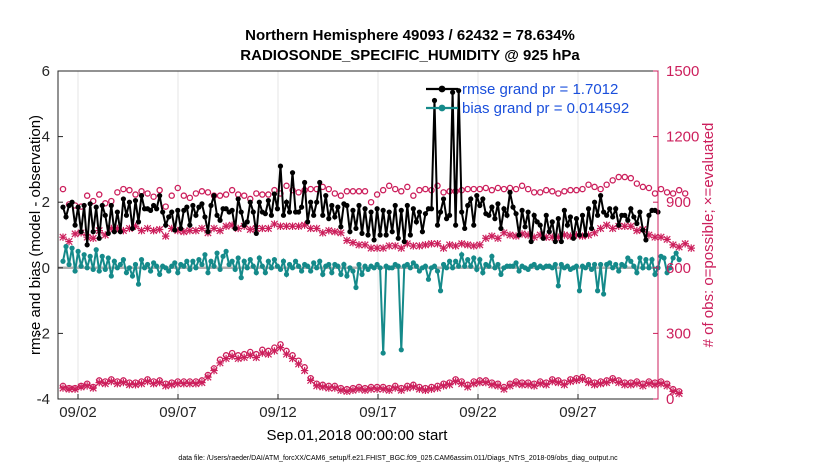 This screenshot has width=830, height=470. I want to click on y-right-tick-label: 600, so click(678, 268).